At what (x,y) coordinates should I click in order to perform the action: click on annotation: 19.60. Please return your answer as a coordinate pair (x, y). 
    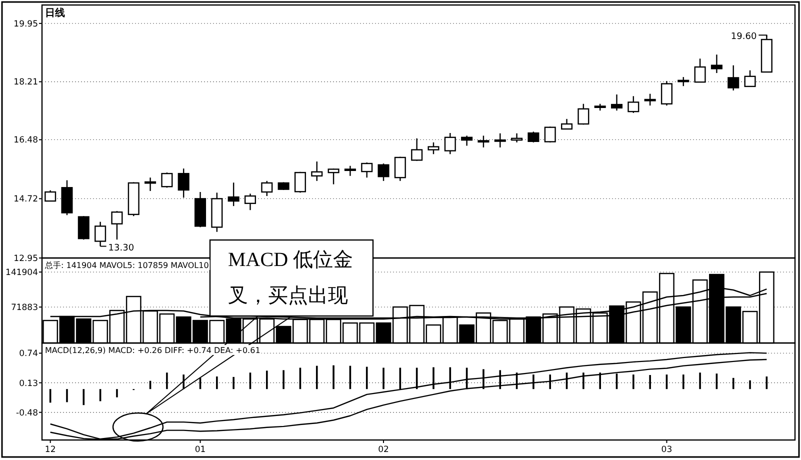
    Looking at the image, I should click on (743, 37).